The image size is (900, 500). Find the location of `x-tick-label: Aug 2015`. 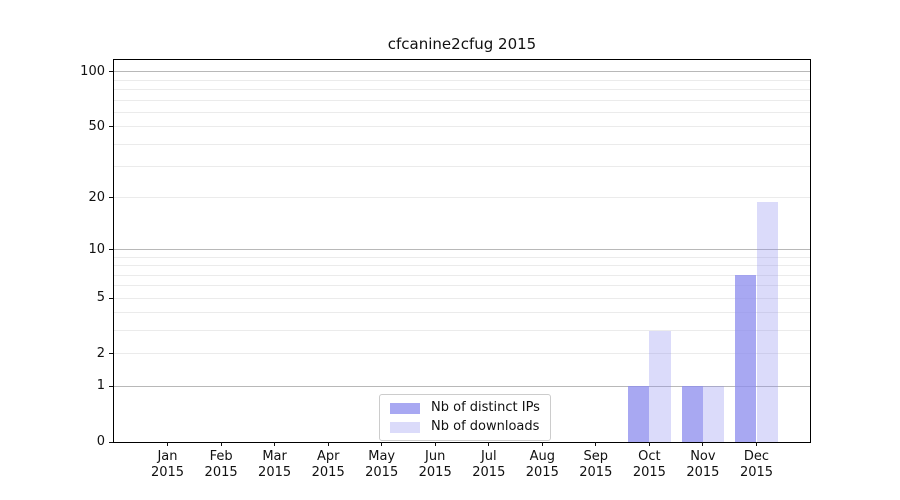

x-tick-label: Aug 2015 is located at coordinates (542, 465).